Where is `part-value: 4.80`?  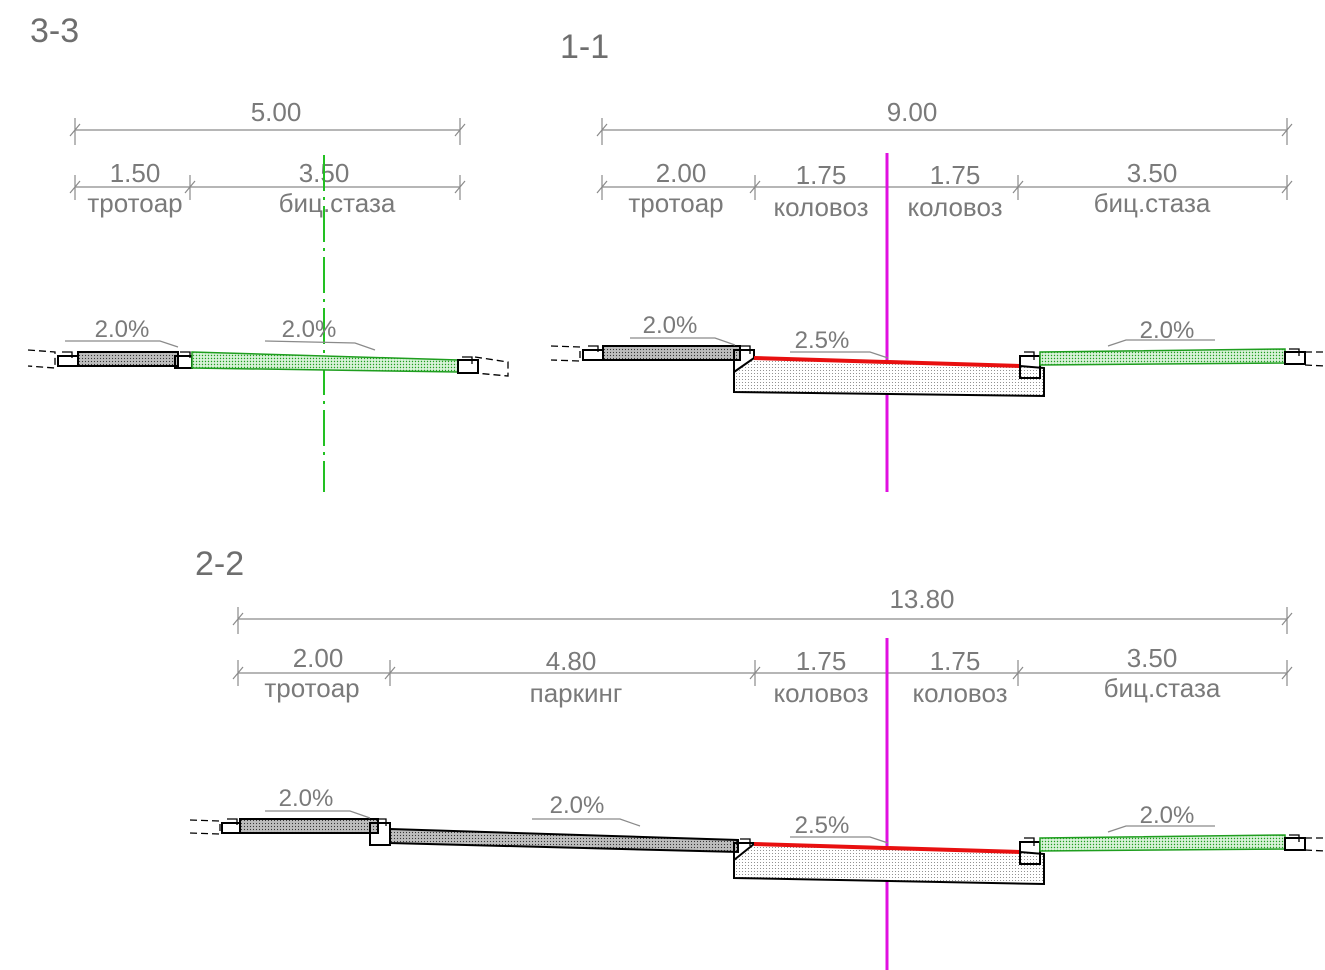
part-value: 4.80 is located at coordinates (571, 661).